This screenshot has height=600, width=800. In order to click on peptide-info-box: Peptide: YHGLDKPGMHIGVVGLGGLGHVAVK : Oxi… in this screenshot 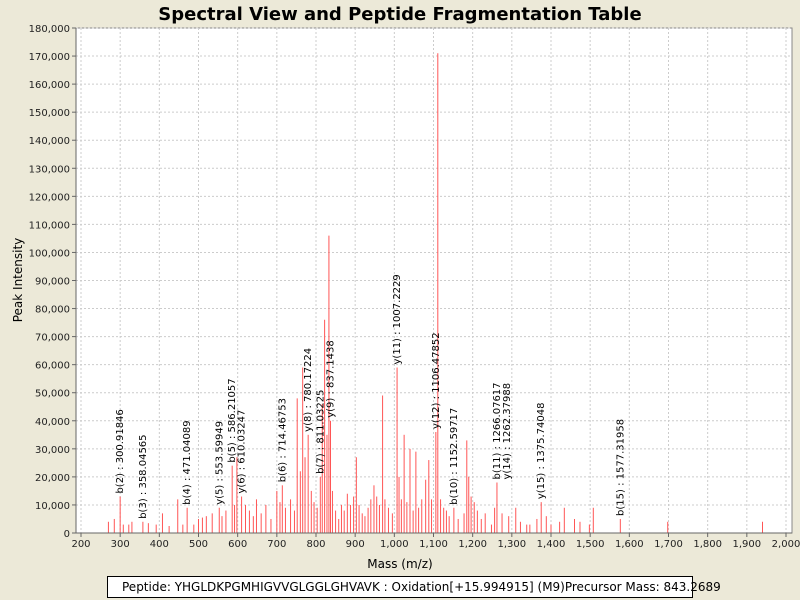, I will do `click(414, 587)`.